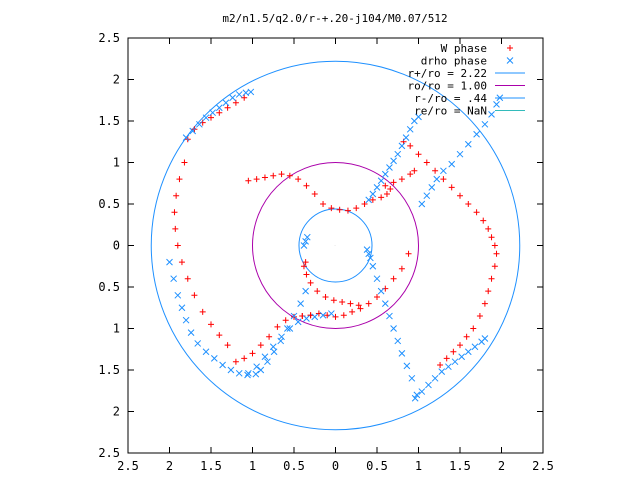 This screenshot has height=480, width=640. What do you see at coordinates (116, 163) in the screenshot?
I see `y-tick-label-3: 1` at bounding box center [116, 163].